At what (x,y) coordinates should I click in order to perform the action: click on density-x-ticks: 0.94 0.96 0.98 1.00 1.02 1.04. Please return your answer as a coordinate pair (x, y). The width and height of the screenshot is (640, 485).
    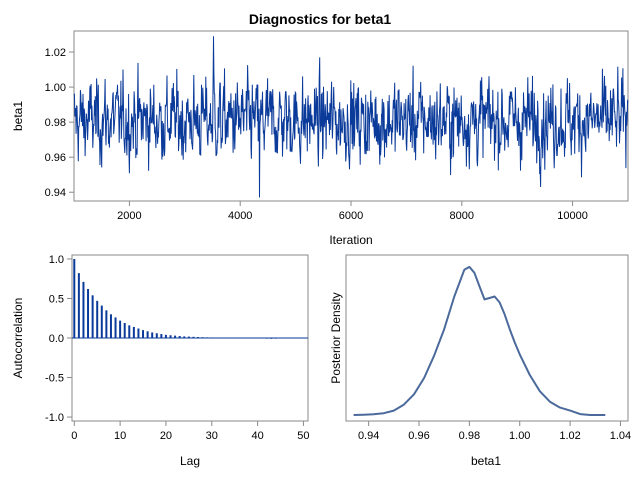
    Looking at the image, I should click on (494, 431).